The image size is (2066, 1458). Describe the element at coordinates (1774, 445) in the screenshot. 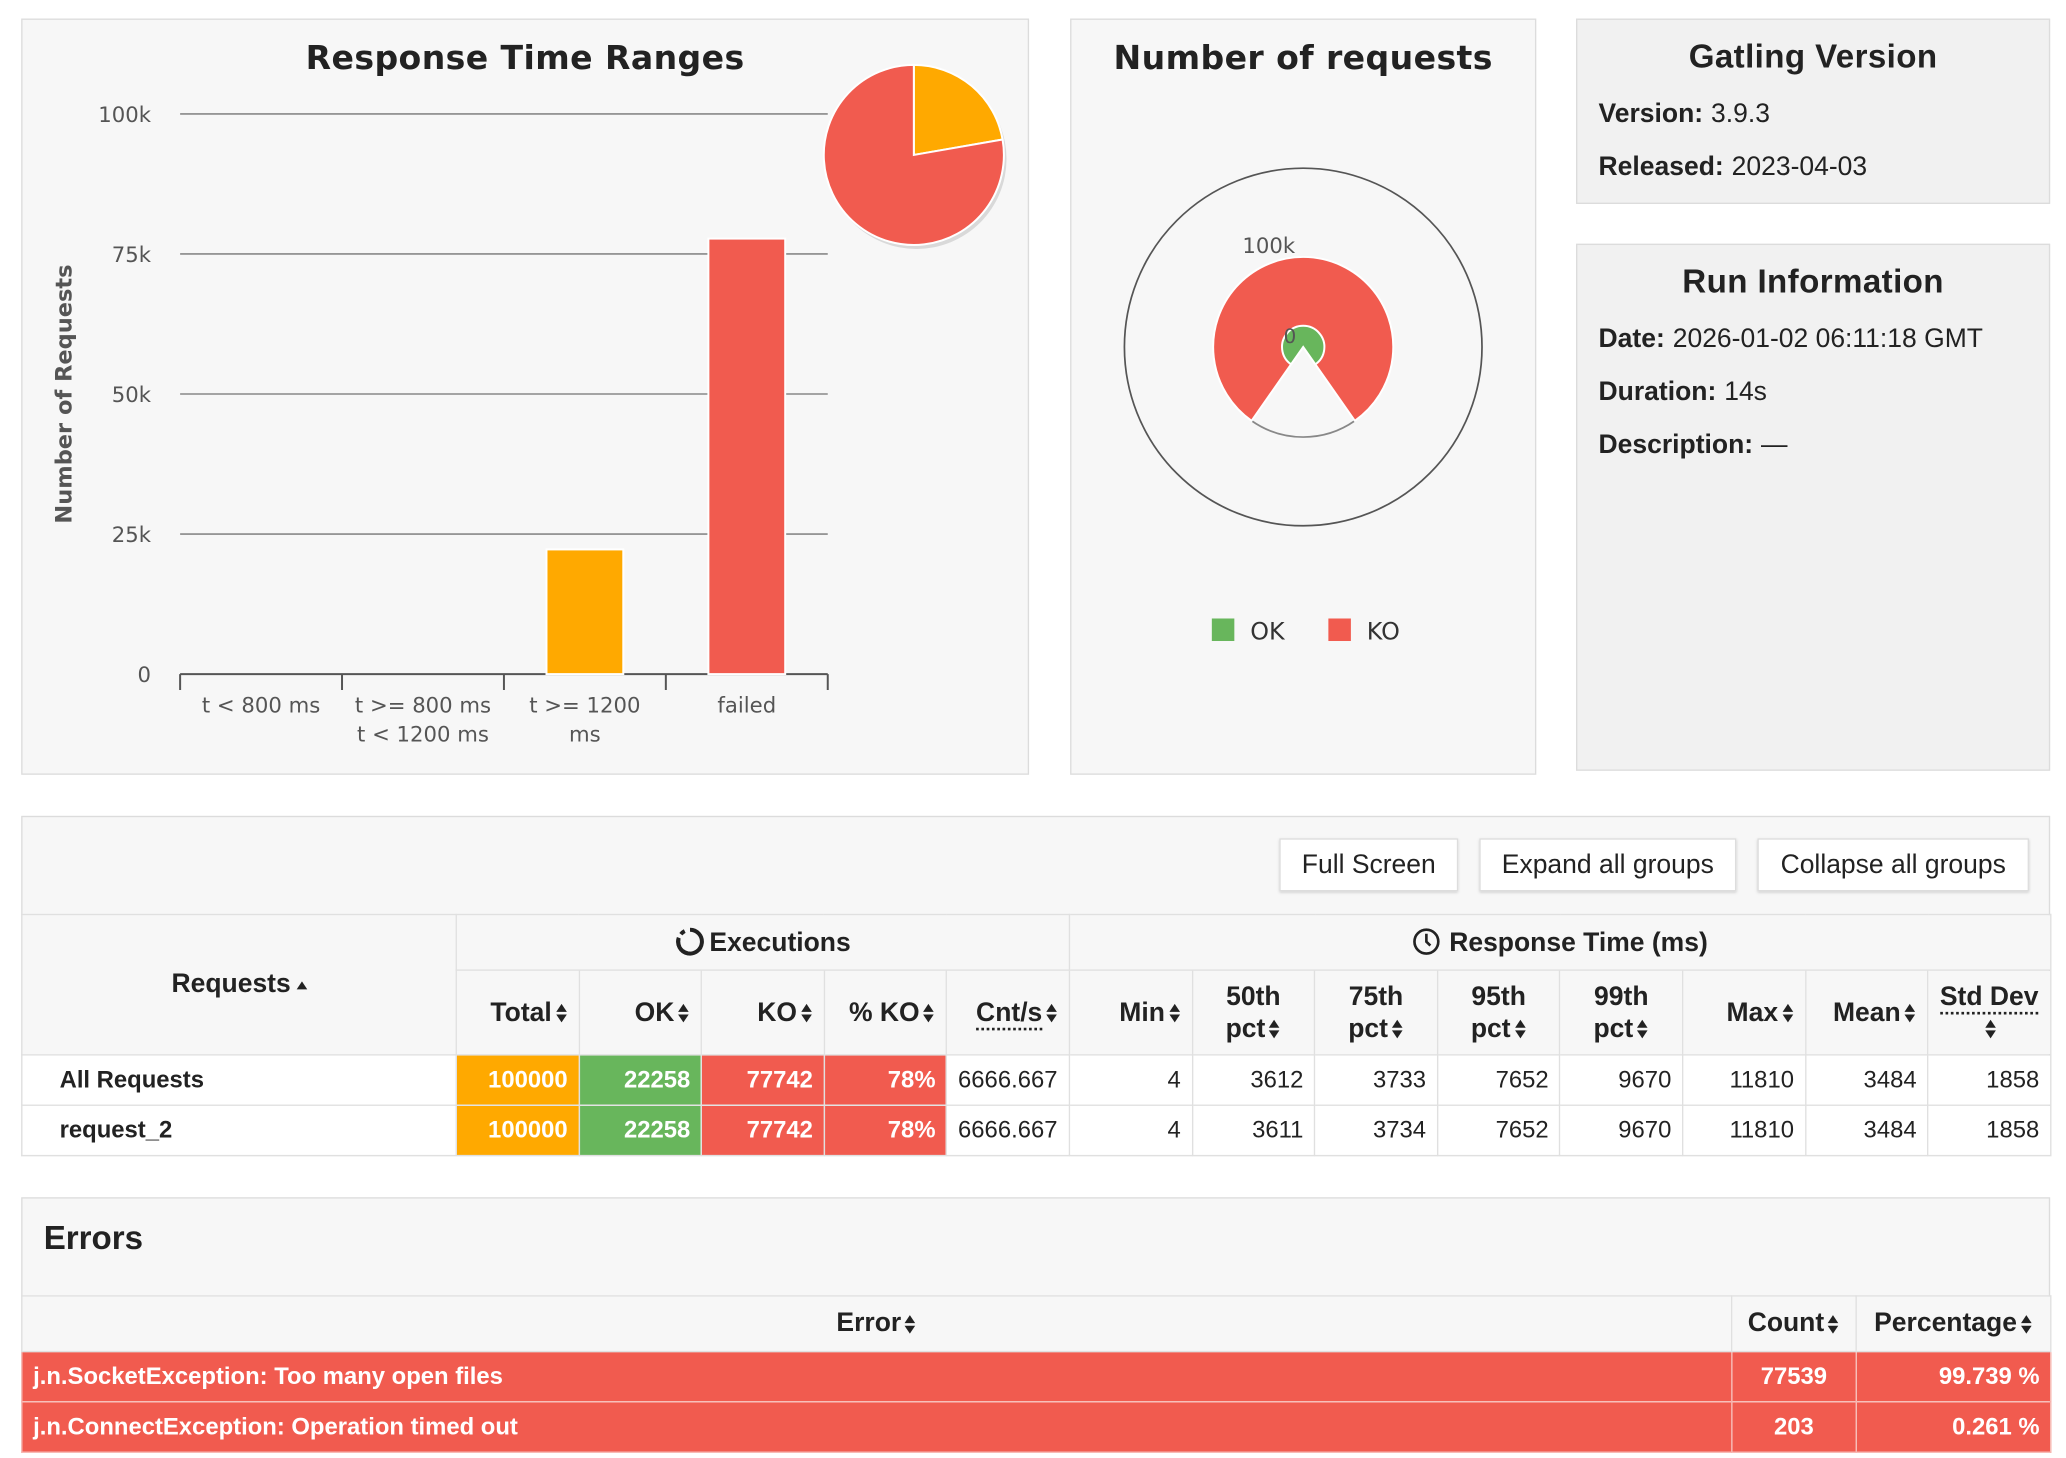

I see `description-value: —` at that location.